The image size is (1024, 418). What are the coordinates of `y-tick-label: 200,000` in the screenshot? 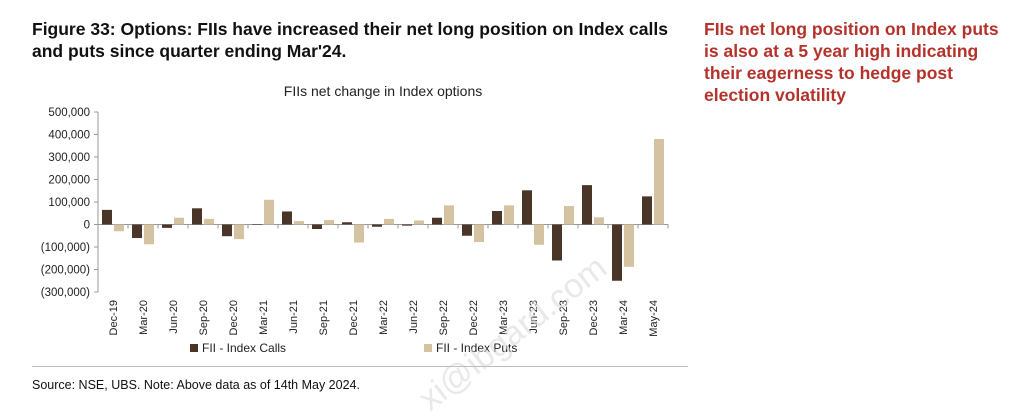 It's located at (69, 181).